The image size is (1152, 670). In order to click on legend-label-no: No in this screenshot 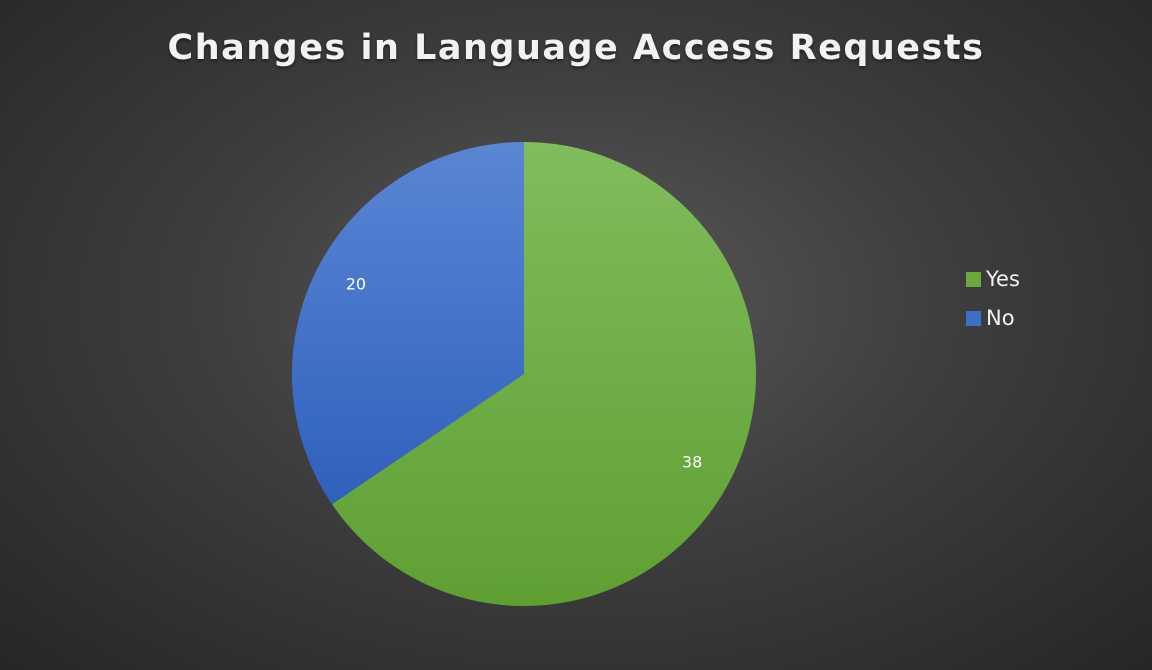, I will do `click(1000, 318)`.